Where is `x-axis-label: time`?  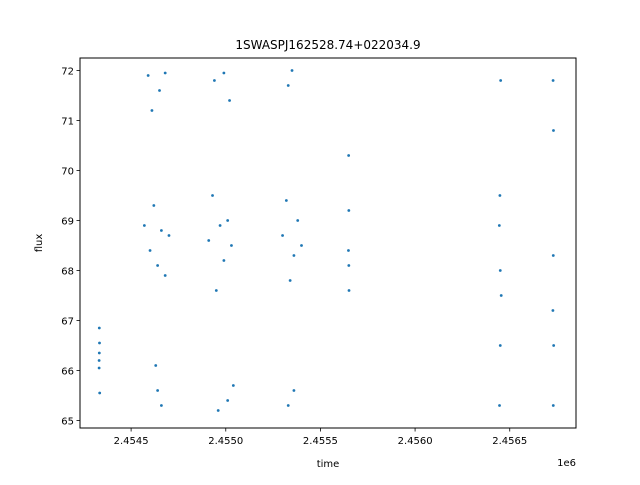 x-axis-label: time is located at coordinates (328, 464).